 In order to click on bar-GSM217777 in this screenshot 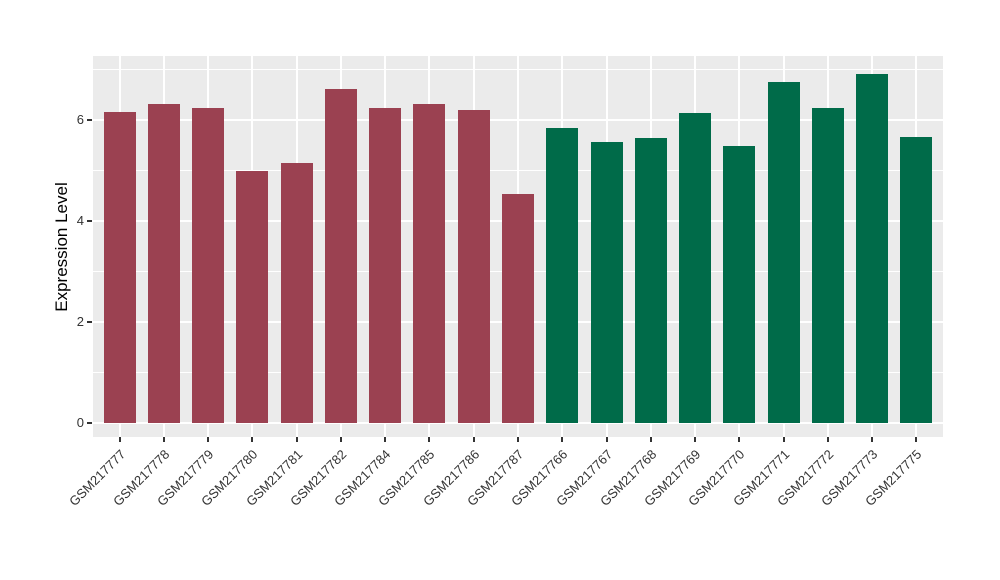, I will do `click(120, 267)`.